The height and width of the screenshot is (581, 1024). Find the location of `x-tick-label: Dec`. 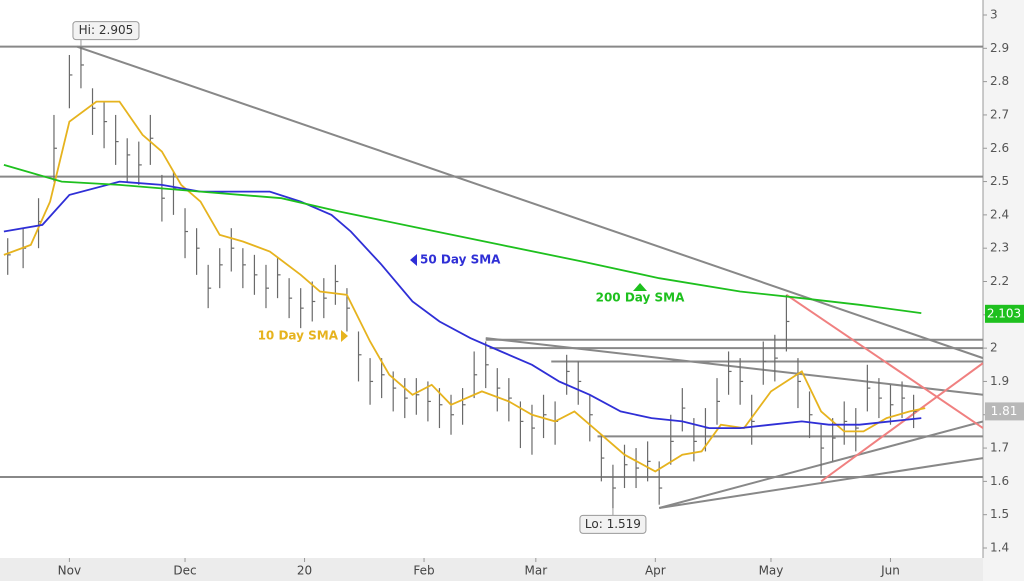

x-tick-label: Dec is located at coordinates (184, 571).